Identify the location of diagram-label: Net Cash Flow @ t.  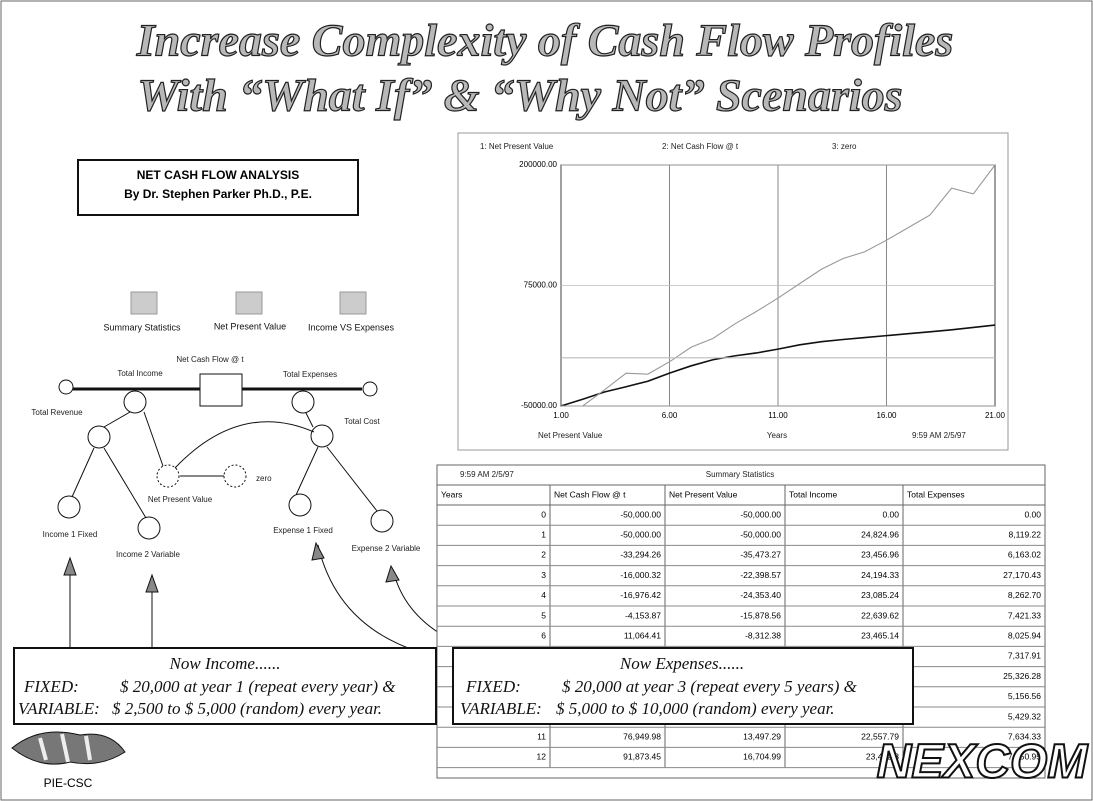
(210, 359).